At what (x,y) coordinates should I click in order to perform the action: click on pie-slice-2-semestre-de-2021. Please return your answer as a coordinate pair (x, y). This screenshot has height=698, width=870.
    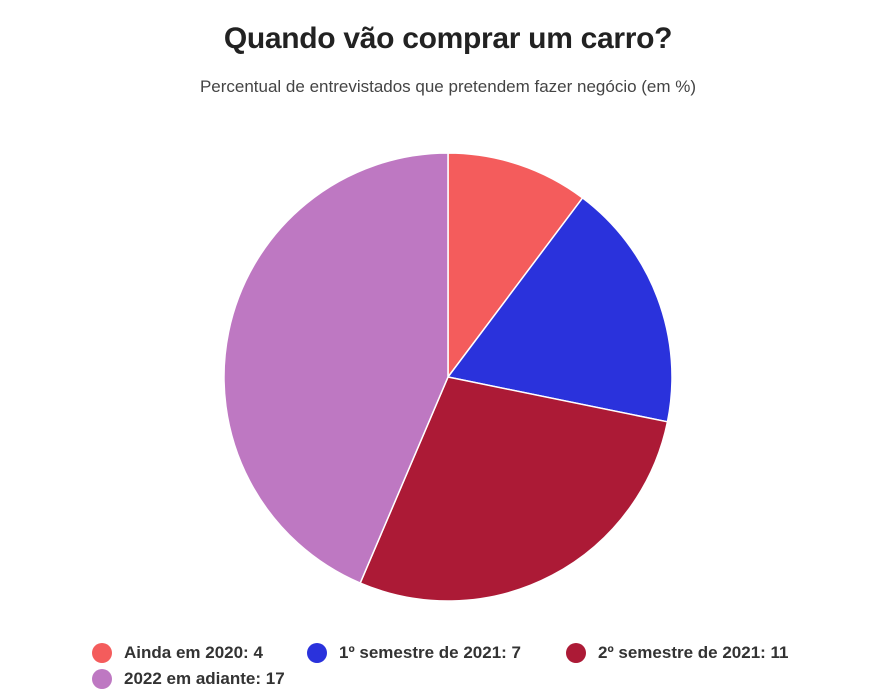
    Looking at the image, I should click on (514, 489).